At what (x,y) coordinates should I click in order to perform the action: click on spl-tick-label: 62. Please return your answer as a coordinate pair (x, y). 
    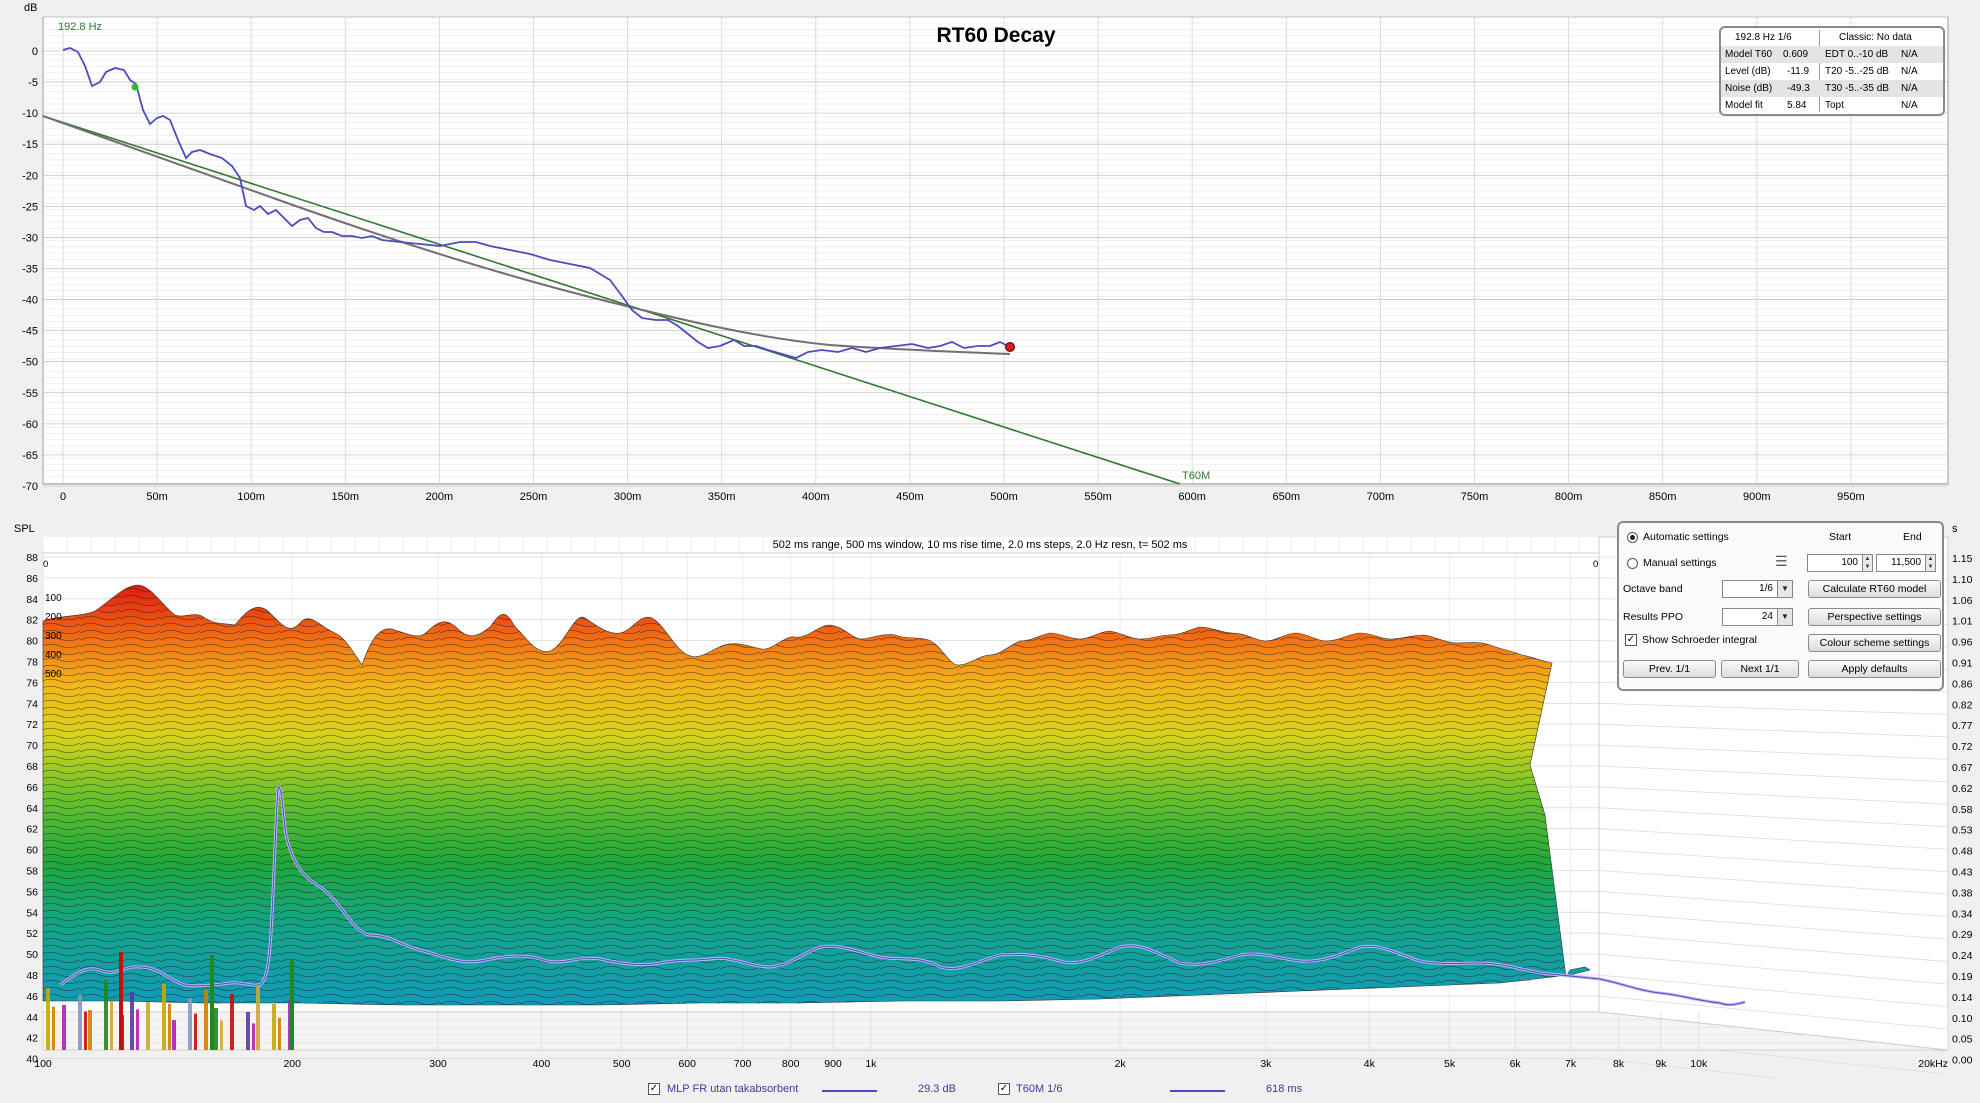
    Looking at the image, I should click on (32, 830).